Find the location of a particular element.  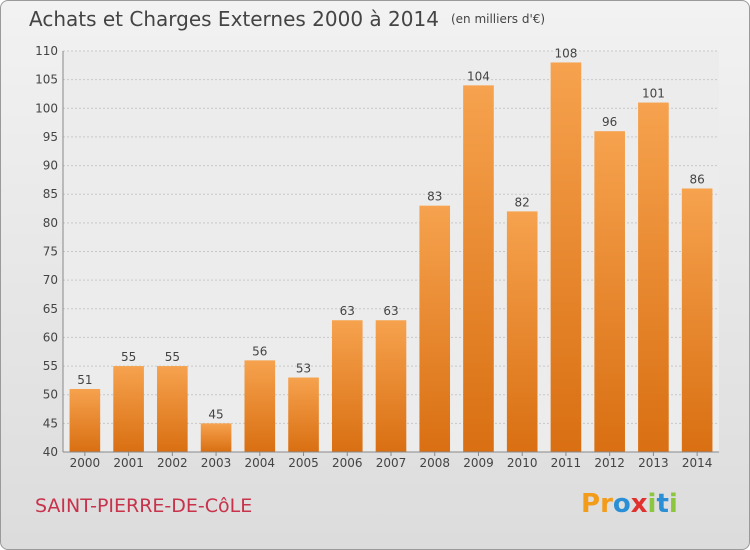

y-tick-label: 45 is located at coordinates (50, 423).